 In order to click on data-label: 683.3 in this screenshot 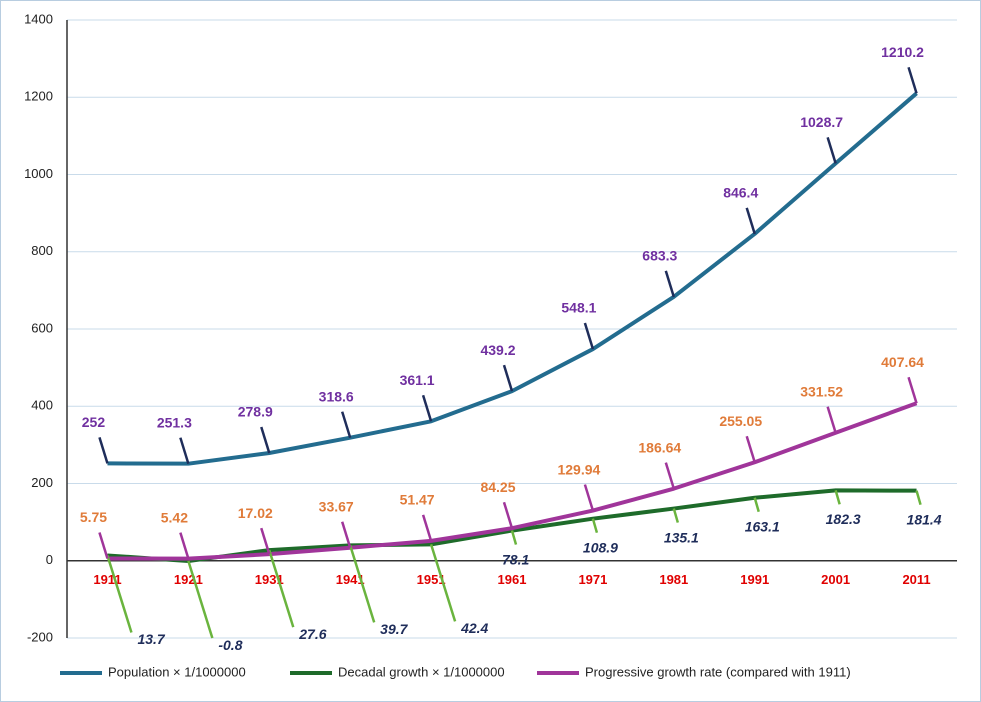, I will do `click(659, 256)`.